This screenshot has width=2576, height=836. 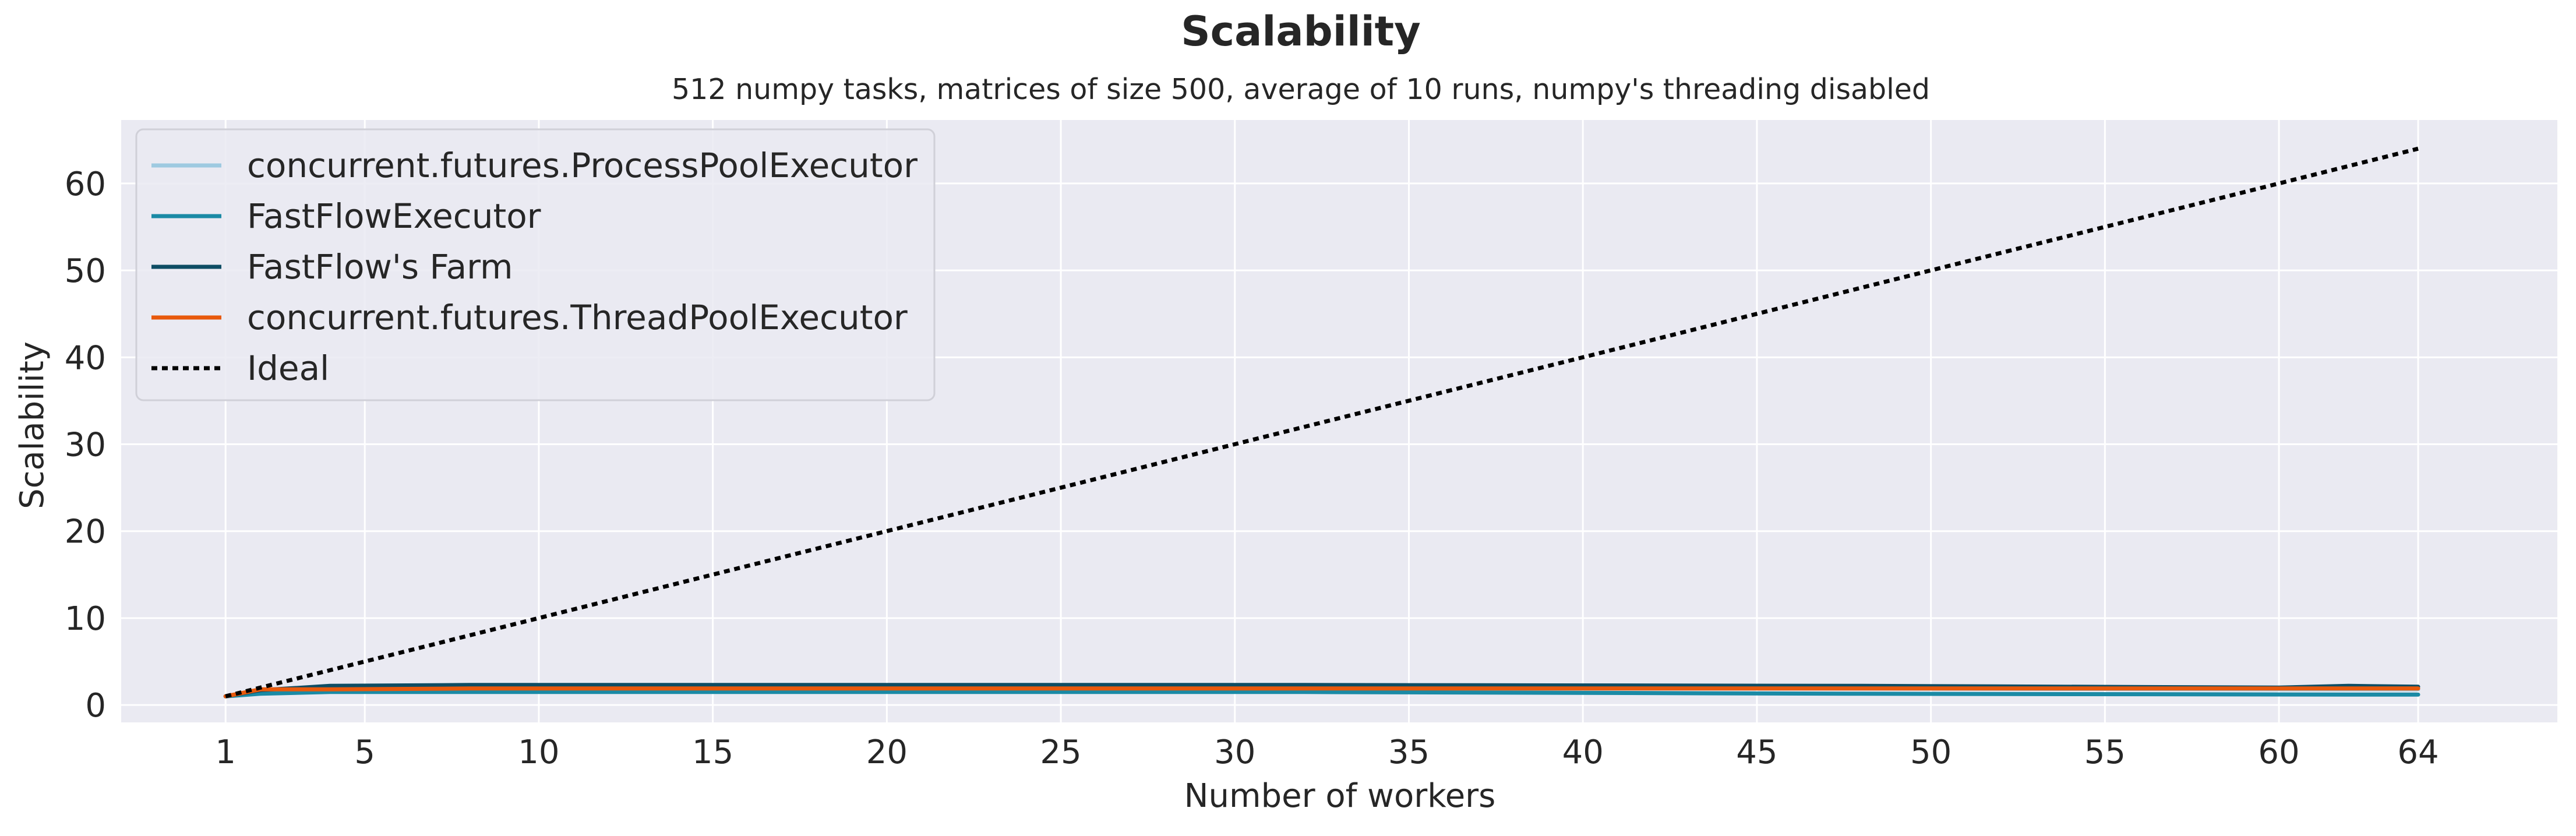 I want to click on legend-label: Ideal, so click(x=288, y=368).